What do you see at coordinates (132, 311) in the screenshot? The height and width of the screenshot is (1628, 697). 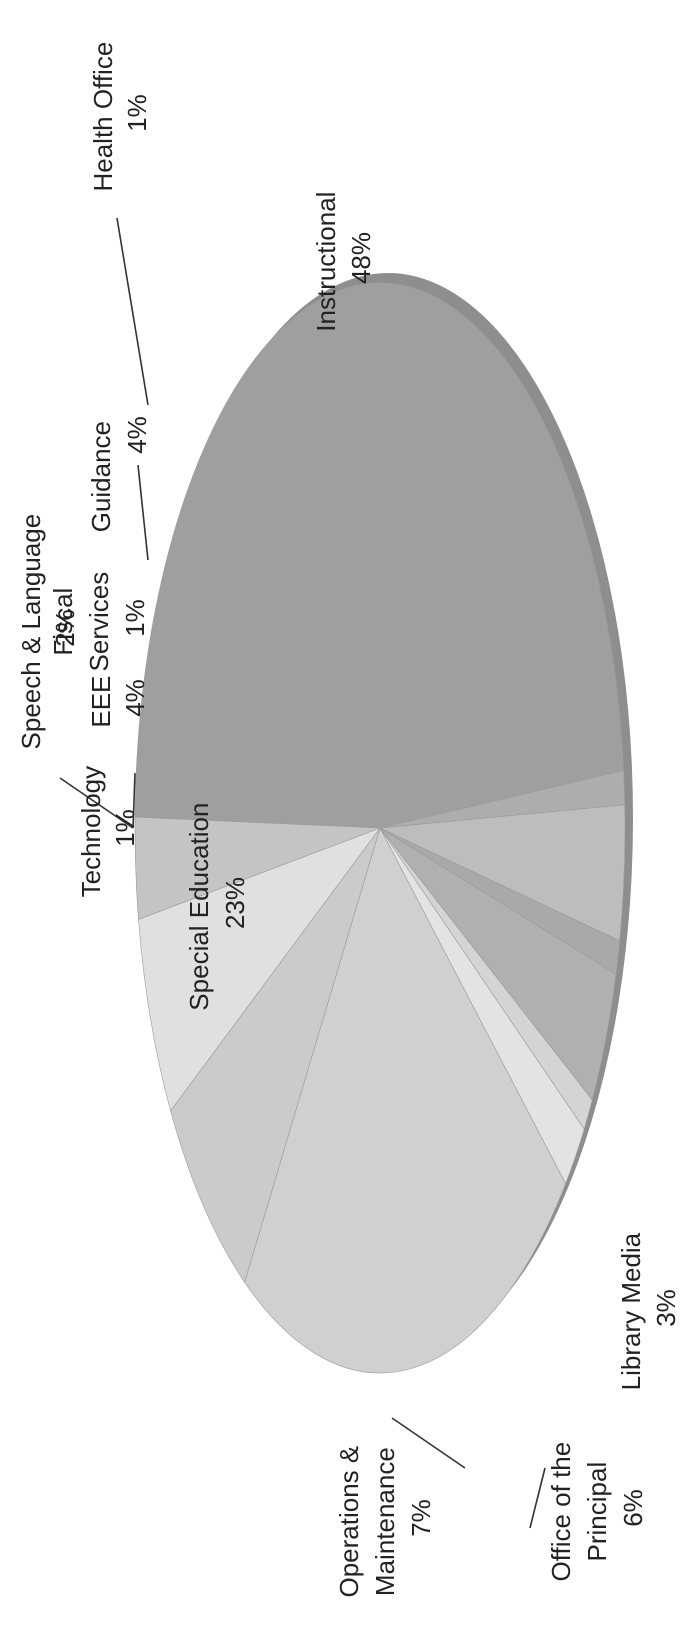 I see `leader-line-health` at bounding box center [132, 311].